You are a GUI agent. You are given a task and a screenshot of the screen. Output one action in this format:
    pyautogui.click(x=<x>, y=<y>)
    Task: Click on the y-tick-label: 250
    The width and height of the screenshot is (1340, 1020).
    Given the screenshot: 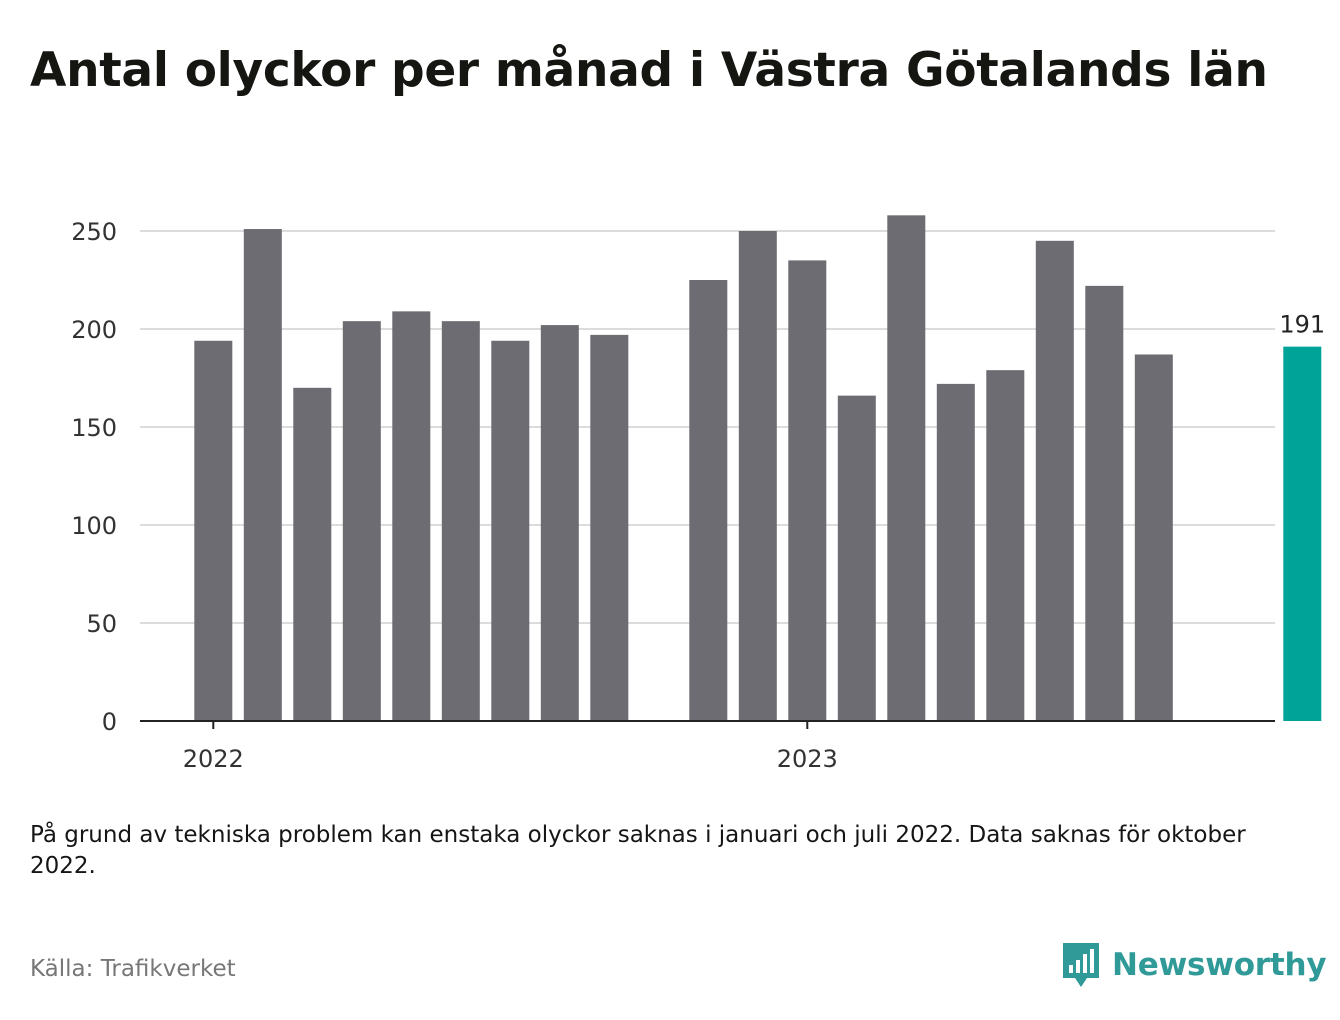 What is the action you would take?
    pyautogui.click(x=94, y=232)
    